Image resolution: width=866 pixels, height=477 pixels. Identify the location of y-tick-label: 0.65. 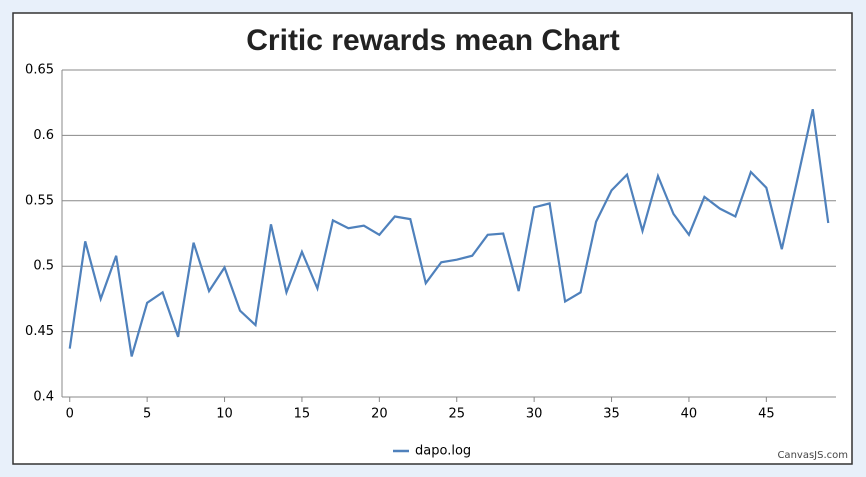
(39, 70).